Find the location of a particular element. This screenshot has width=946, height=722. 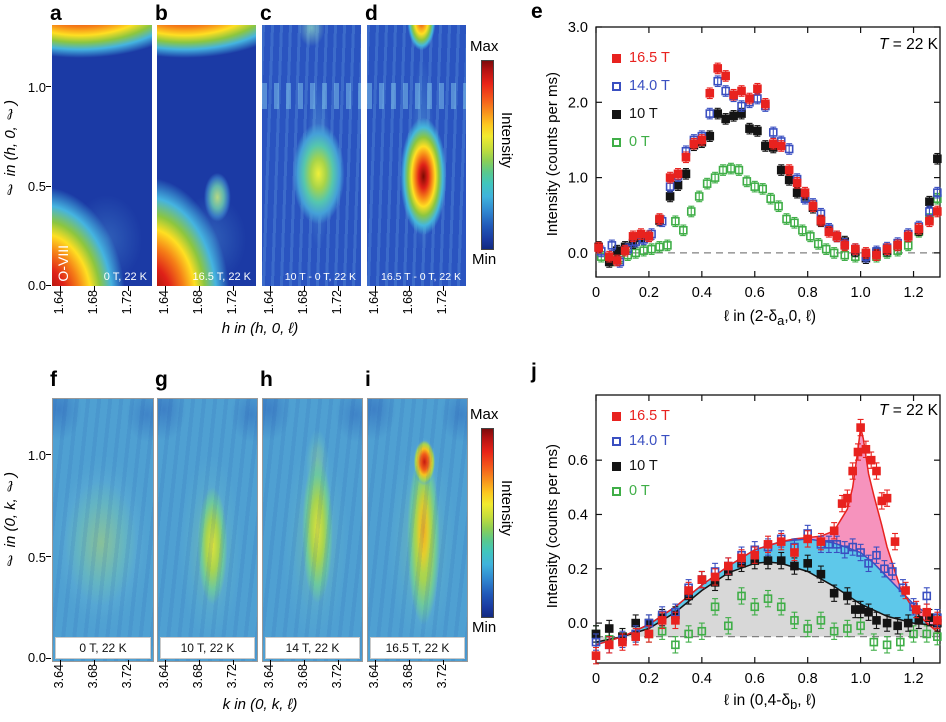

legend-e: 16.5 T 14.0 T 10 T 0 T is located at coordinates (641, 100).